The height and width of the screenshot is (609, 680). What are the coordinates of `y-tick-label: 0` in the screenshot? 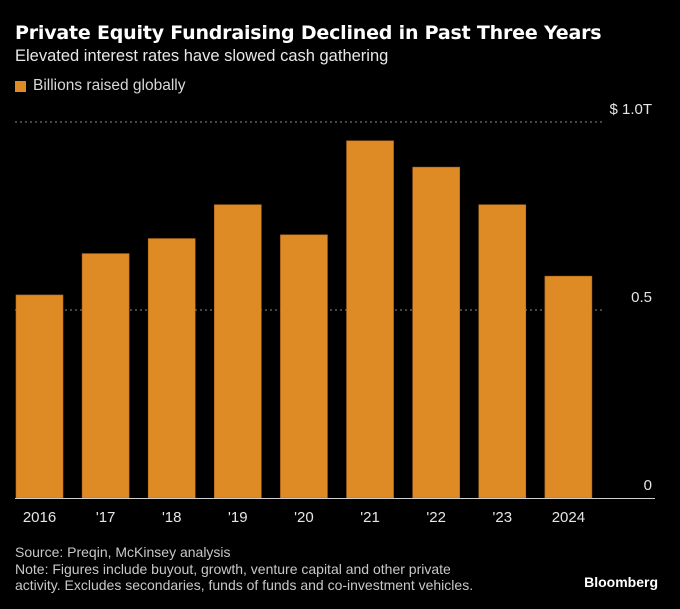 It's located at (648, 485).